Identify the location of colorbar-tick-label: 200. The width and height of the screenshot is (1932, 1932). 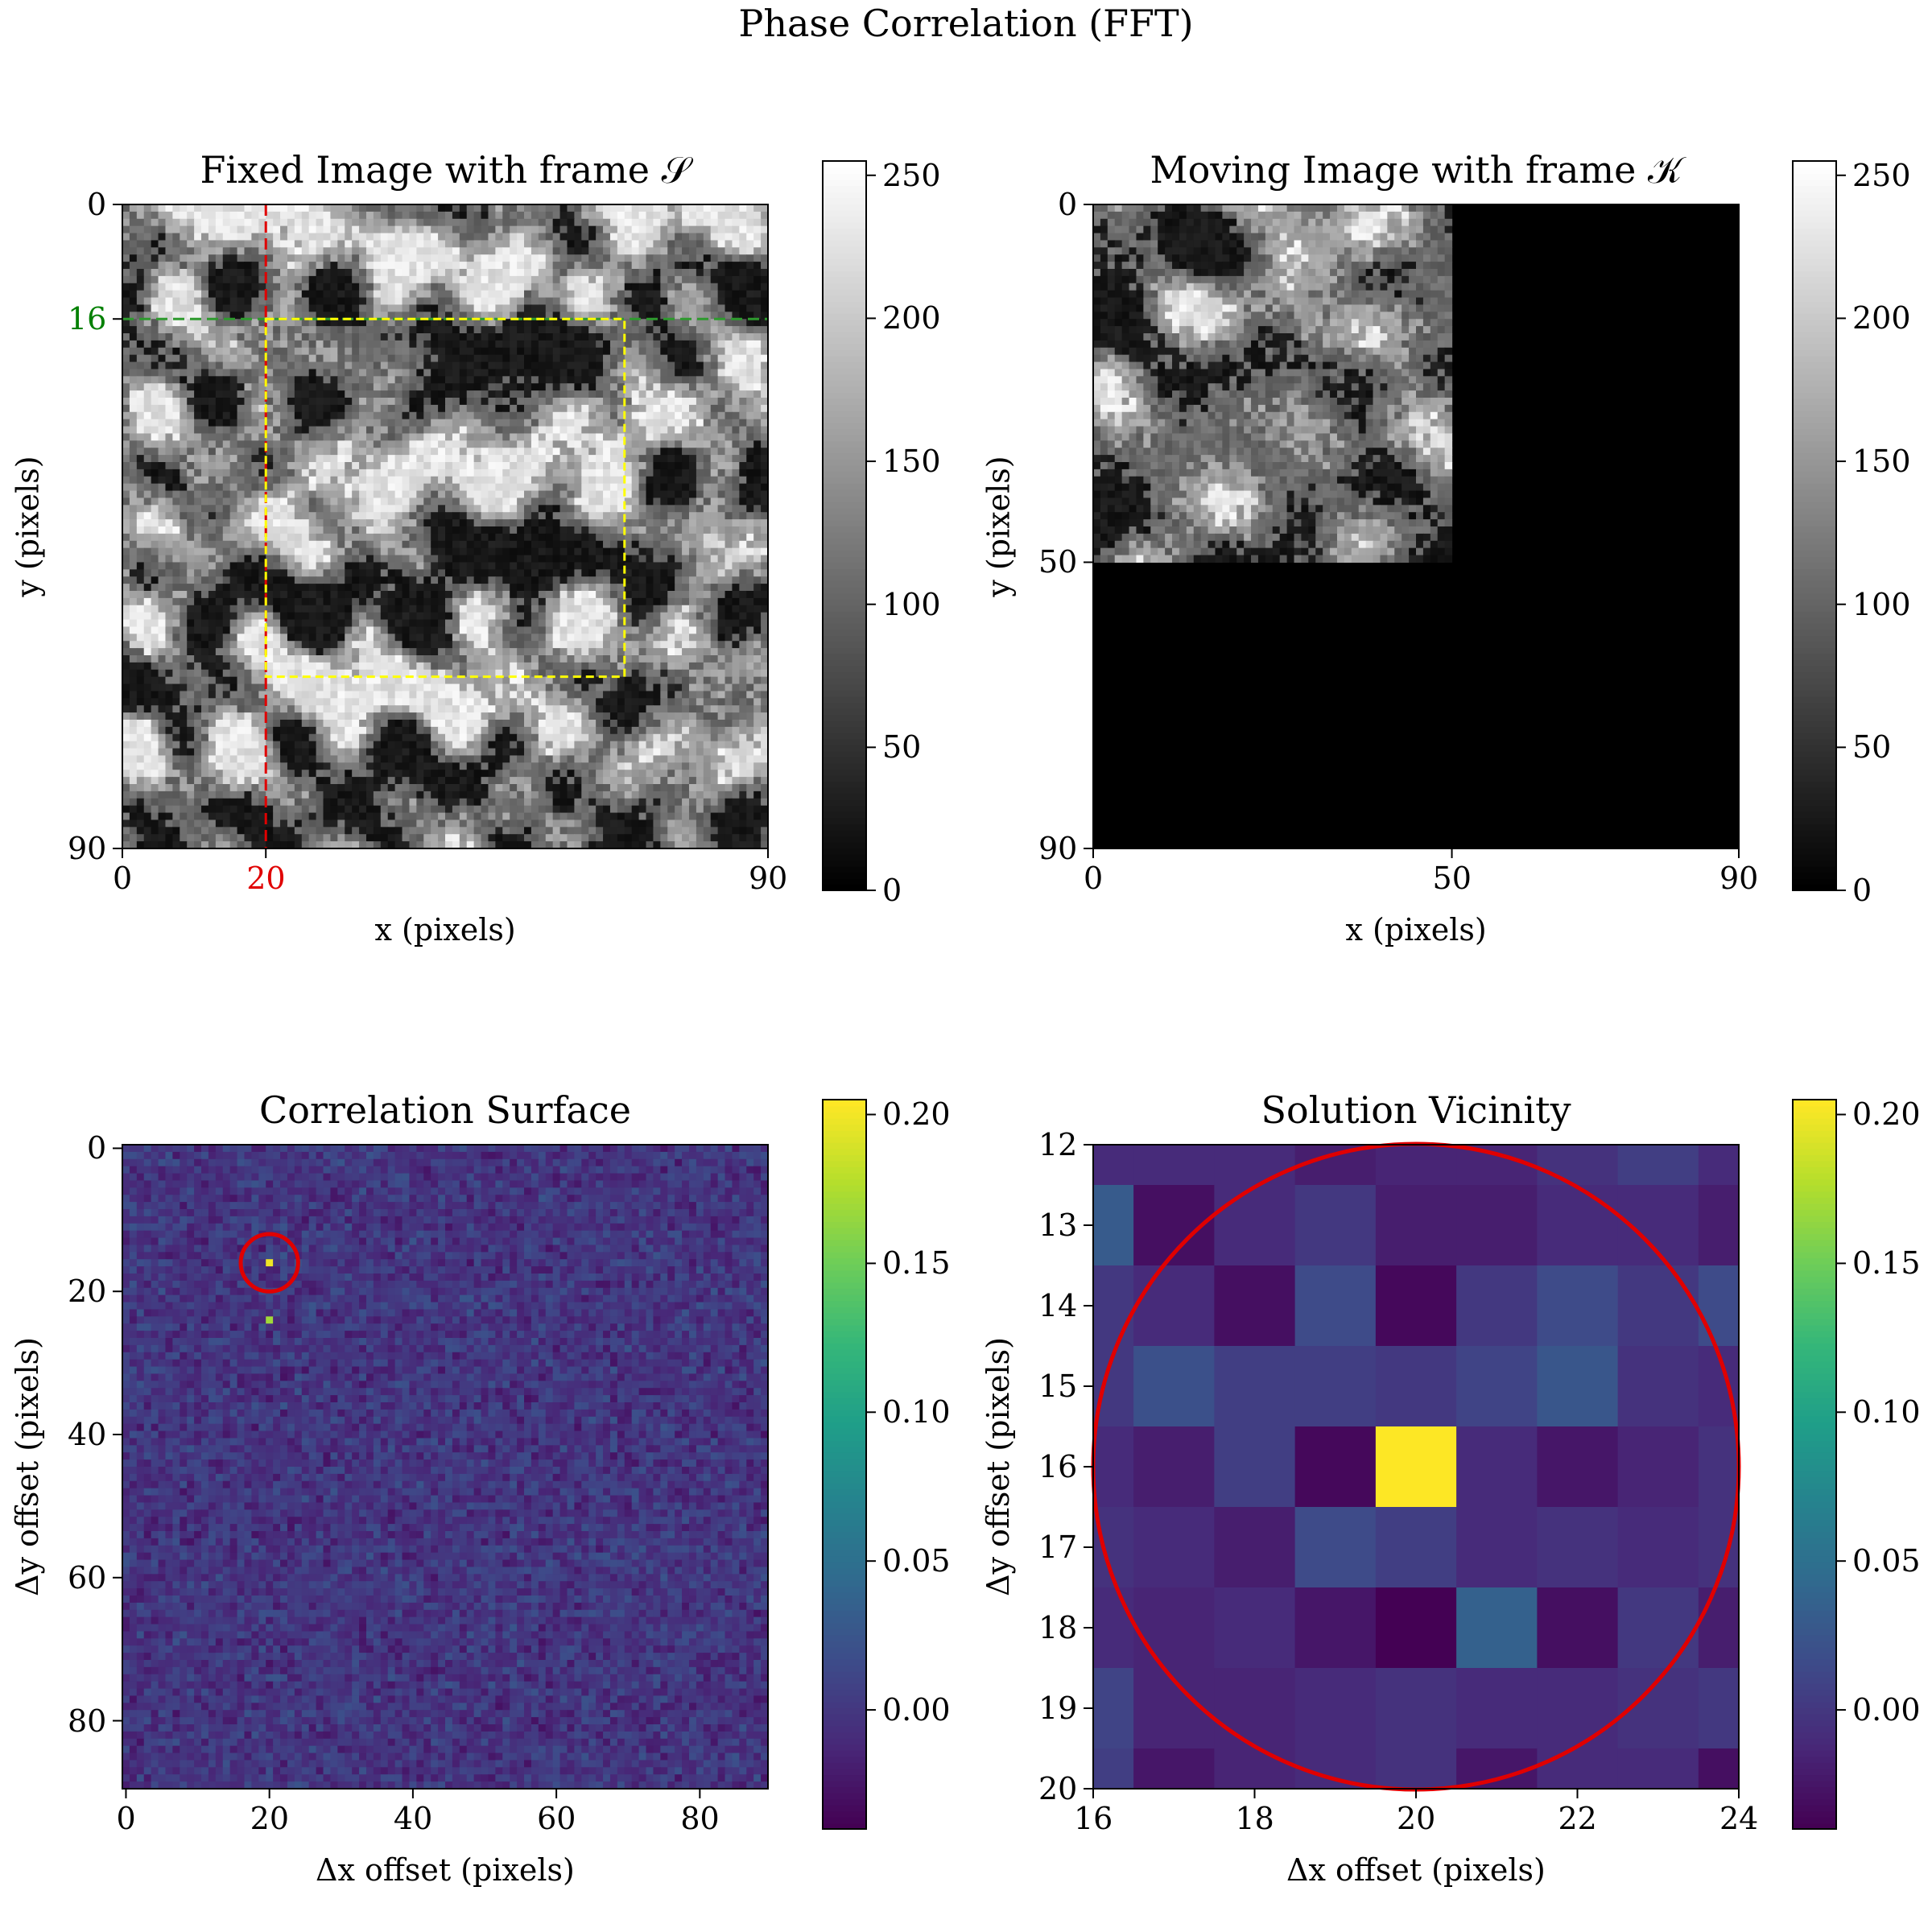
(1881, 318).